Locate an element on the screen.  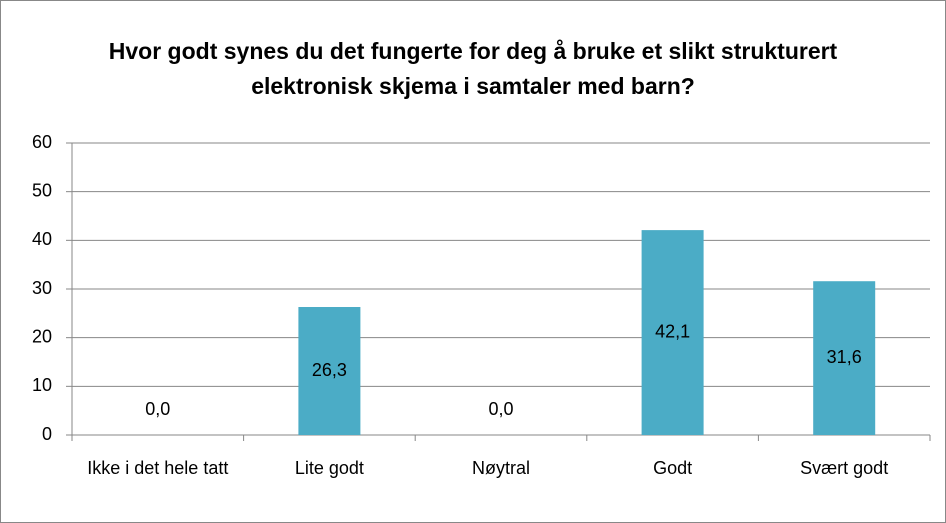
x-tick-label: Svært godt is located at coordinates (844, 468).